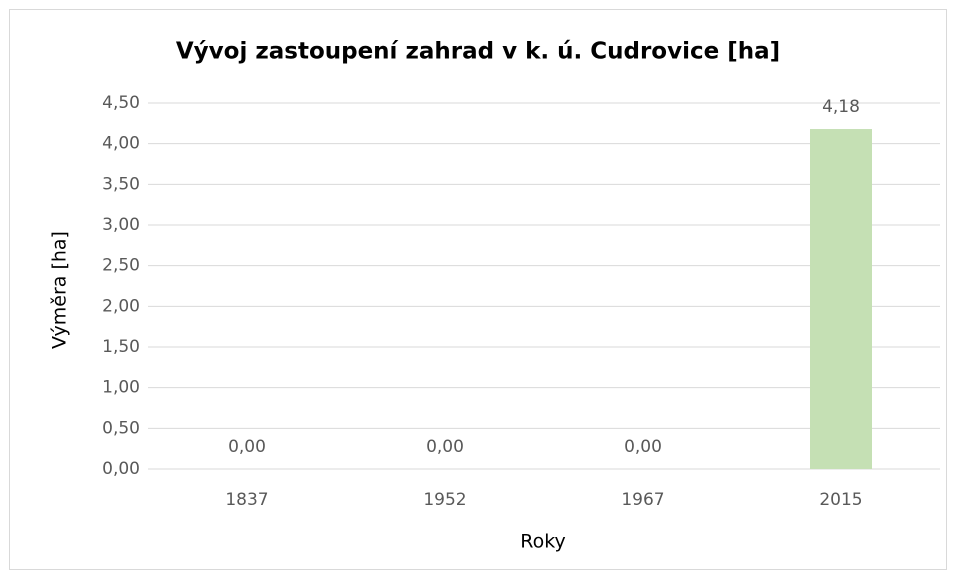  I want to click on y-tick-label: 3,00, so click(121, 225).